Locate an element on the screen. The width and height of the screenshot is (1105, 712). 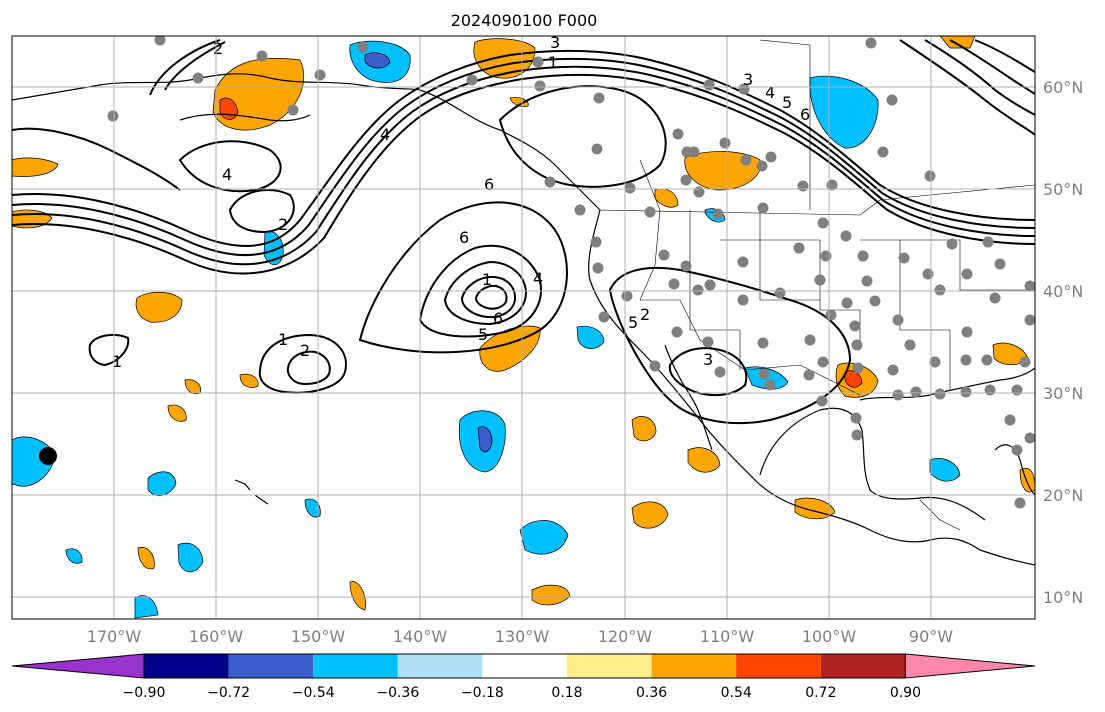
lon-label: 110°W is located at coordinates (727, 636).